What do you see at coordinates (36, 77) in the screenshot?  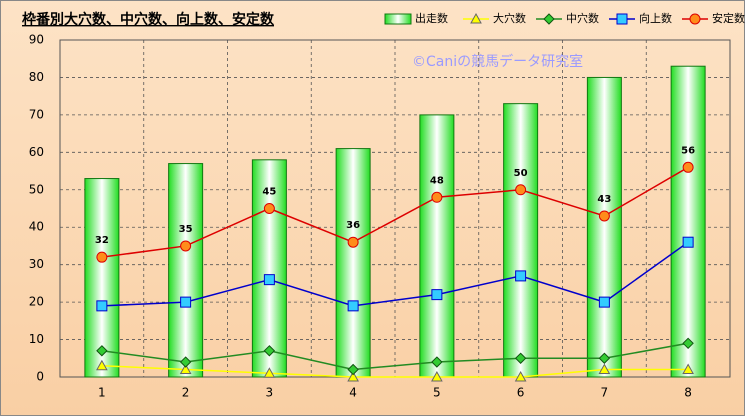 I see `y-tick-label: 80` at bounding box center [36, 77].